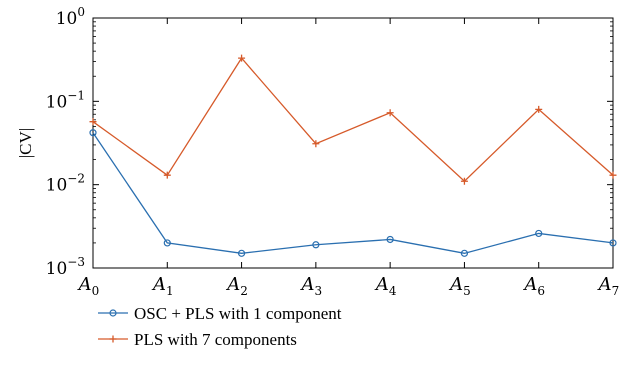  I want to click on y-tick-label: 10⁻¹, so click(65, 100).